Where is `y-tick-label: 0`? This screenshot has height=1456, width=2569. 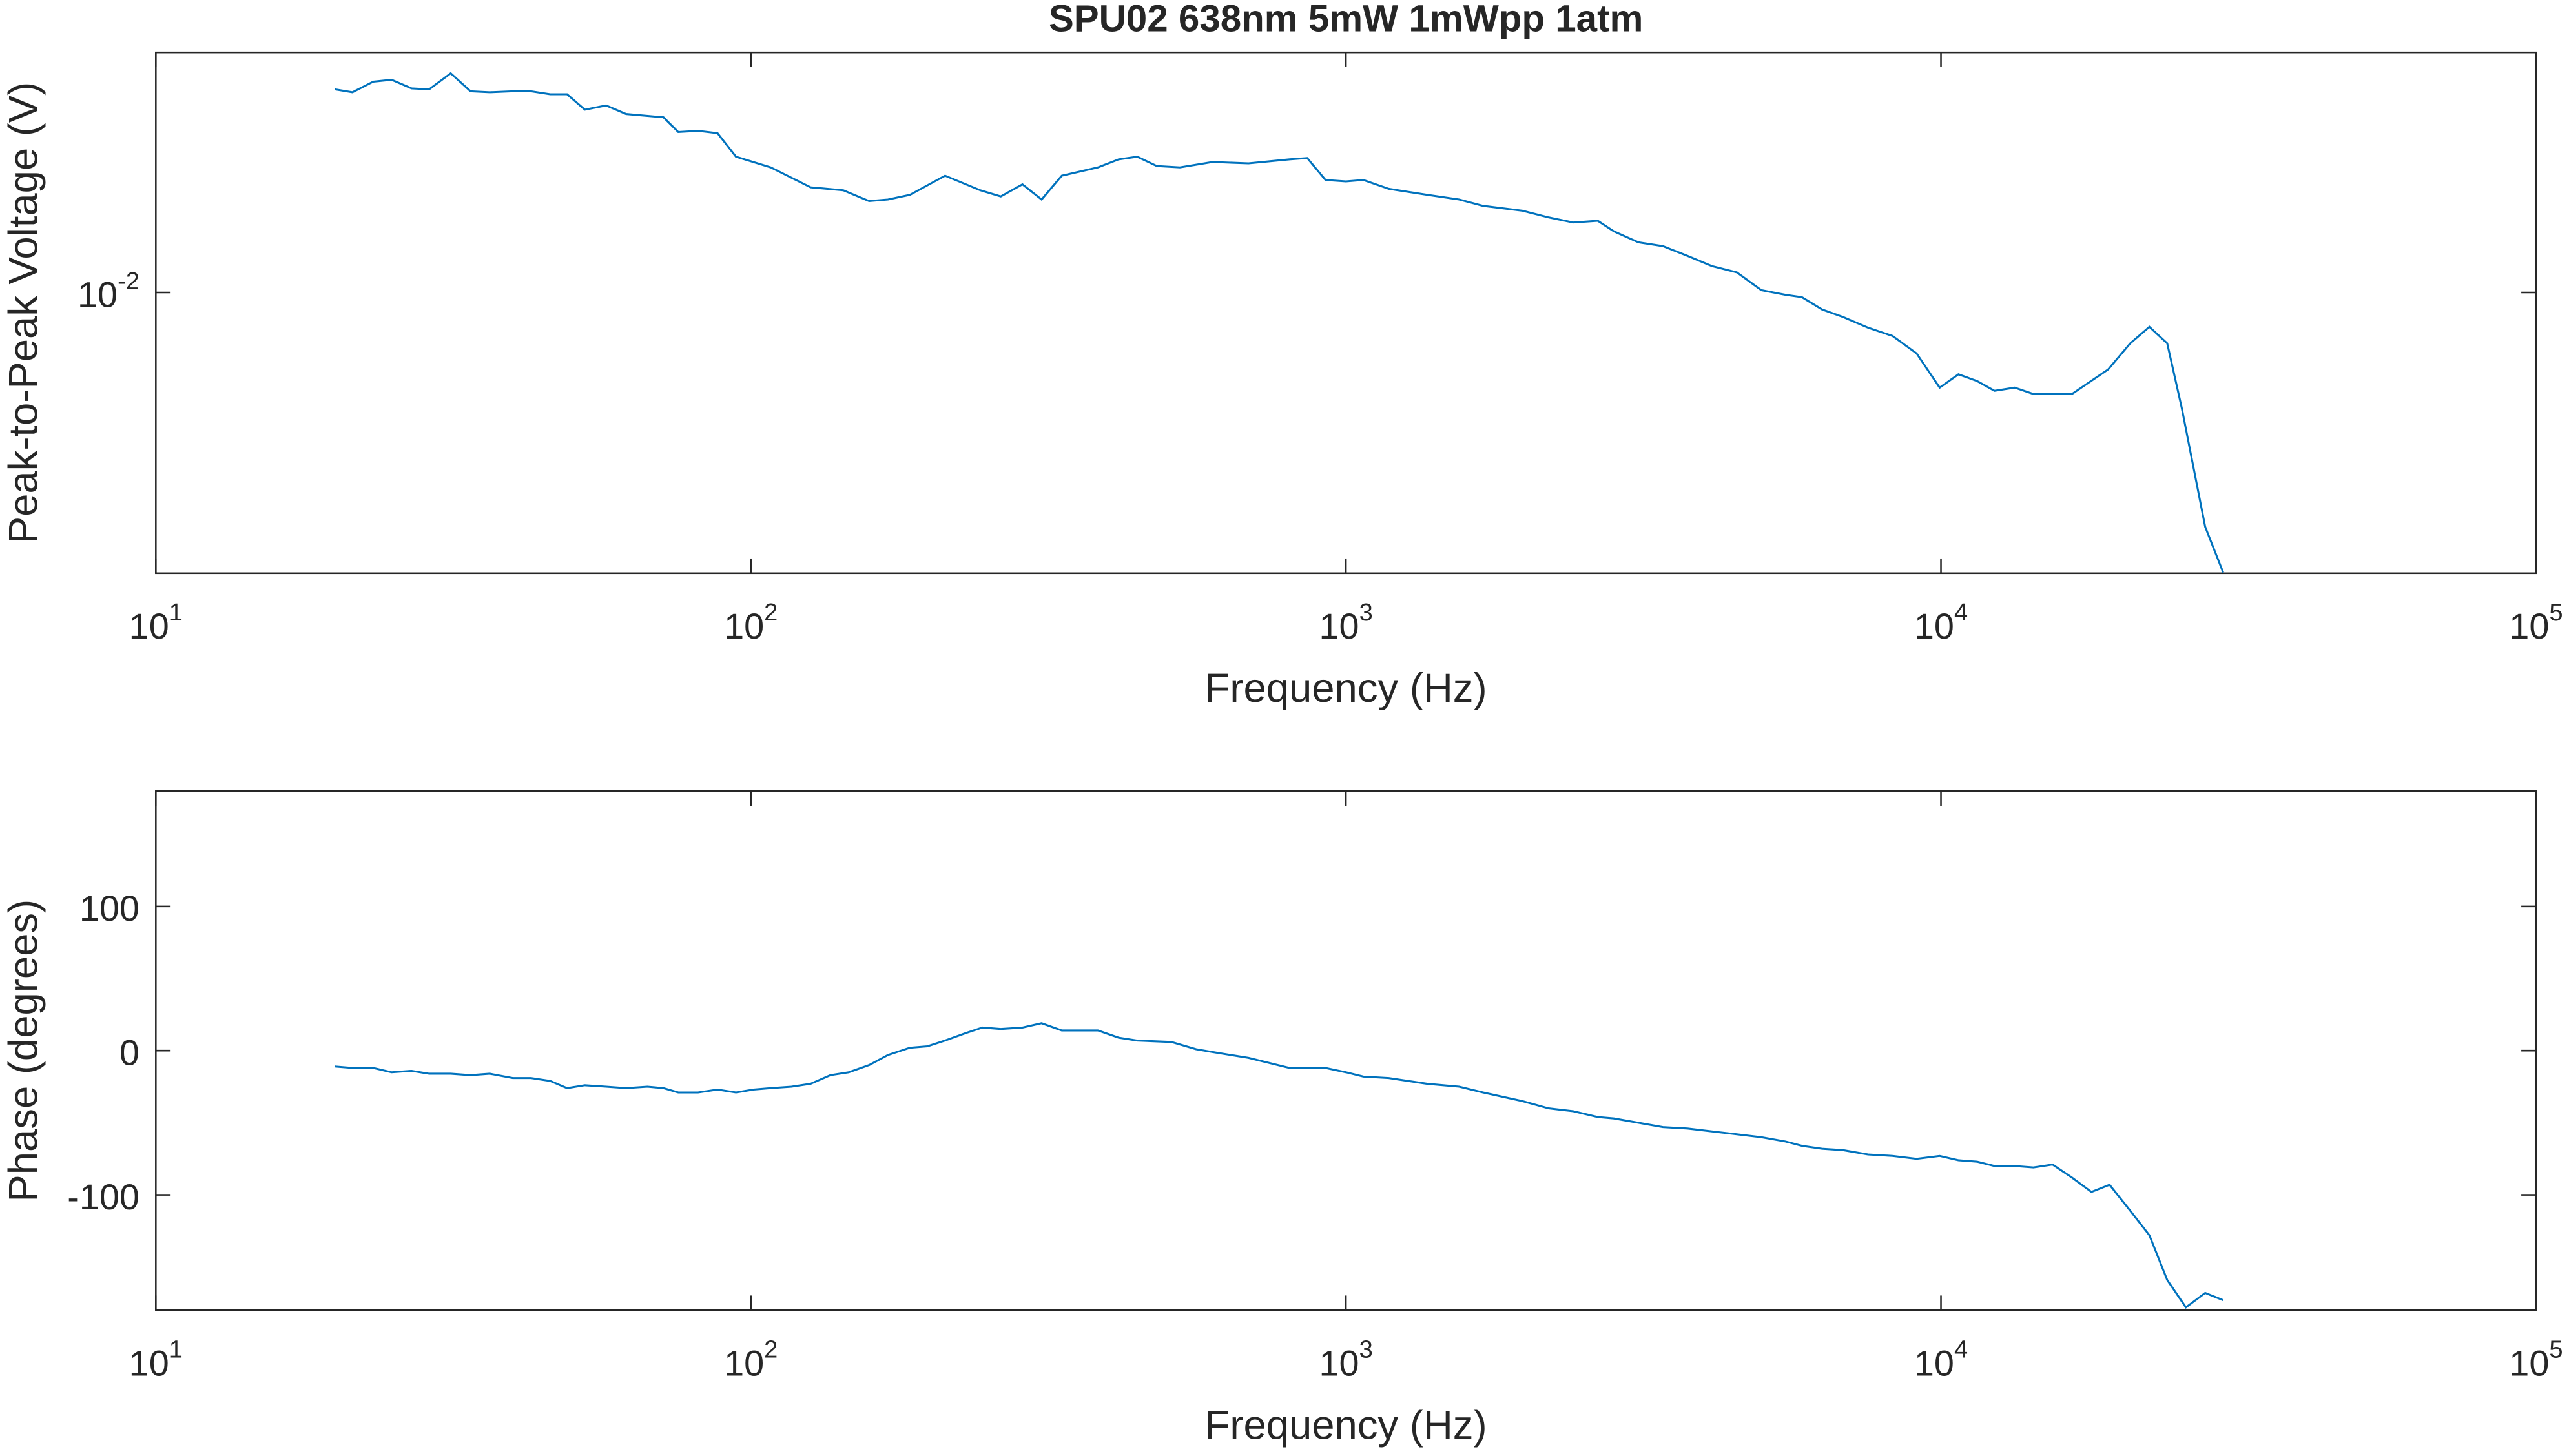
y-tick-label: 0 is located at coordinates (129, 1052).